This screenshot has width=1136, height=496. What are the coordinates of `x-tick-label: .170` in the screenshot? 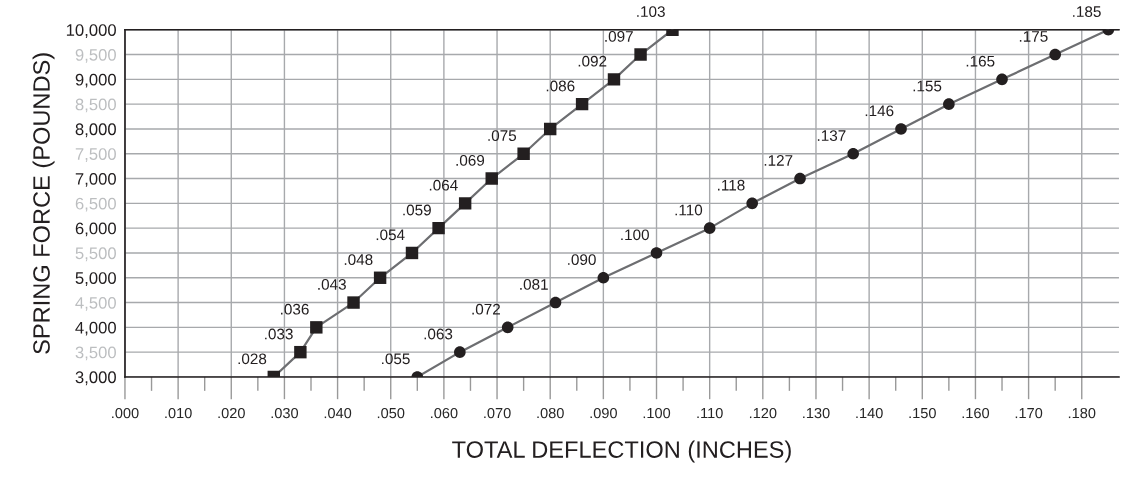 It's located at (1029, 413).